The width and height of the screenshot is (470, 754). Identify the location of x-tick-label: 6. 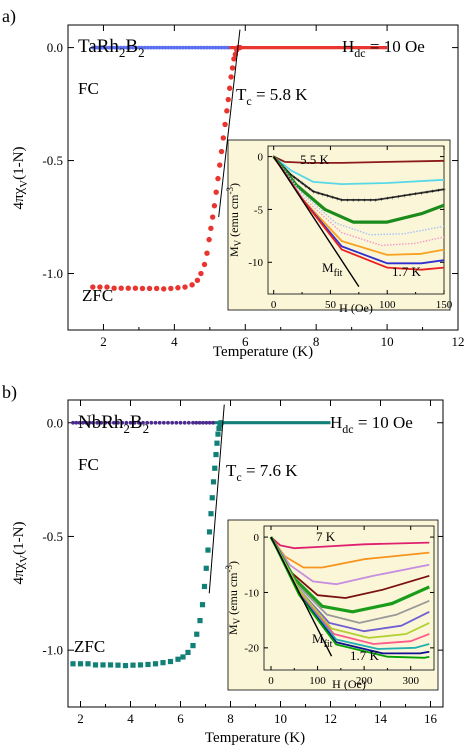
(245, 341).